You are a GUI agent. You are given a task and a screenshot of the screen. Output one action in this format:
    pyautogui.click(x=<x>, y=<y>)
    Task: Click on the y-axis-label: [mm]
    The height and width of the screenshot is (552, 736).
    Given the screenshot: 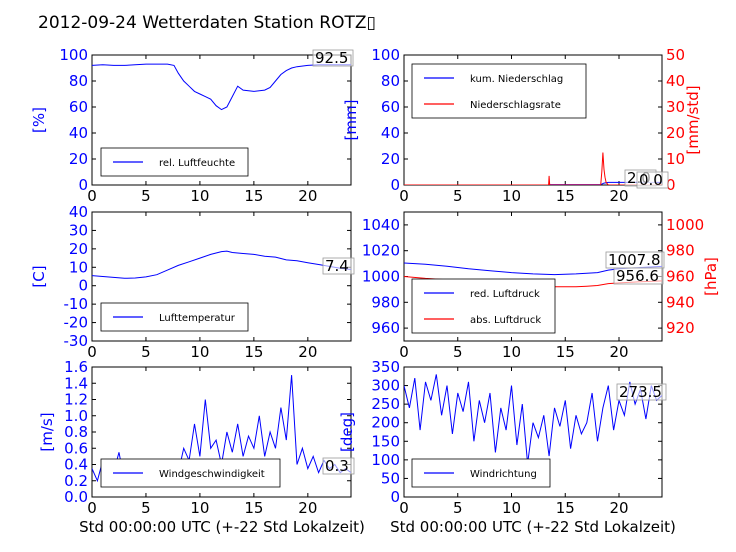 What is the action you would take?
    pyautogui.click(x=351, y=120)
    